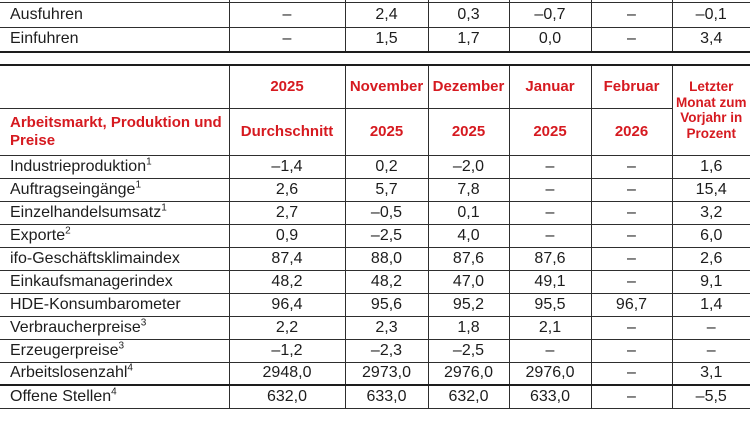 The width and height of the screenshot is (750, 421). Describe the element at coordinates (386, 235) in the screenshot. I see `value-cell: –2,5` at that location.